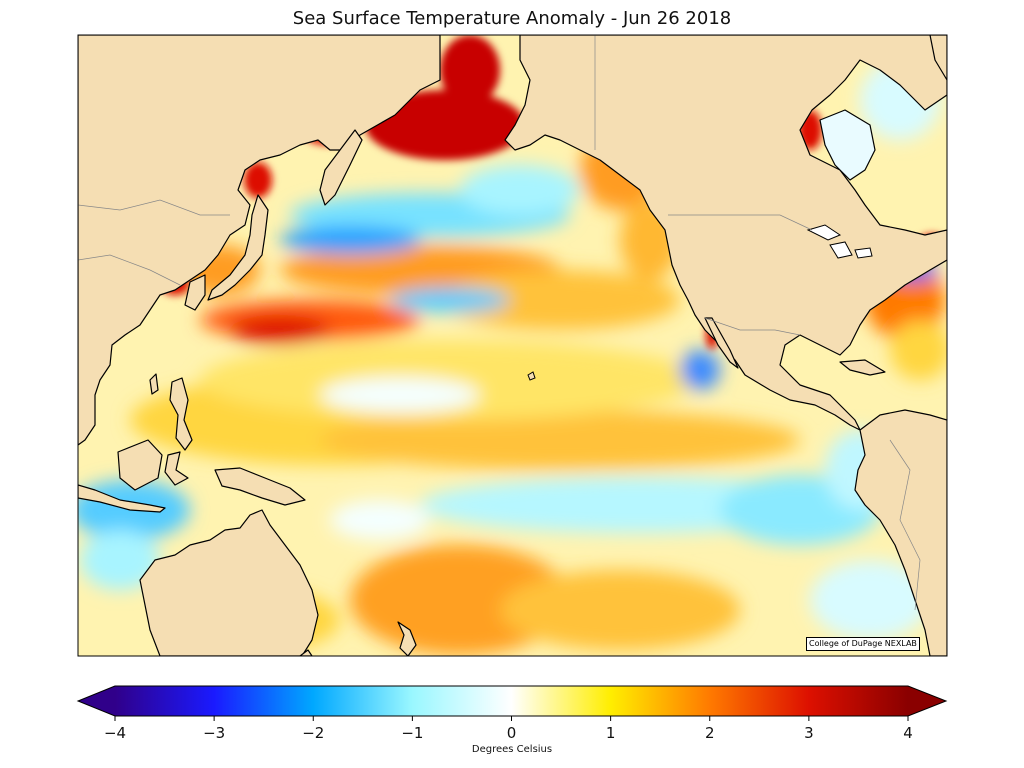  Describe the element at coordinates (511, 718) in the screenshot. I see `colorbar-ticks` at that location.